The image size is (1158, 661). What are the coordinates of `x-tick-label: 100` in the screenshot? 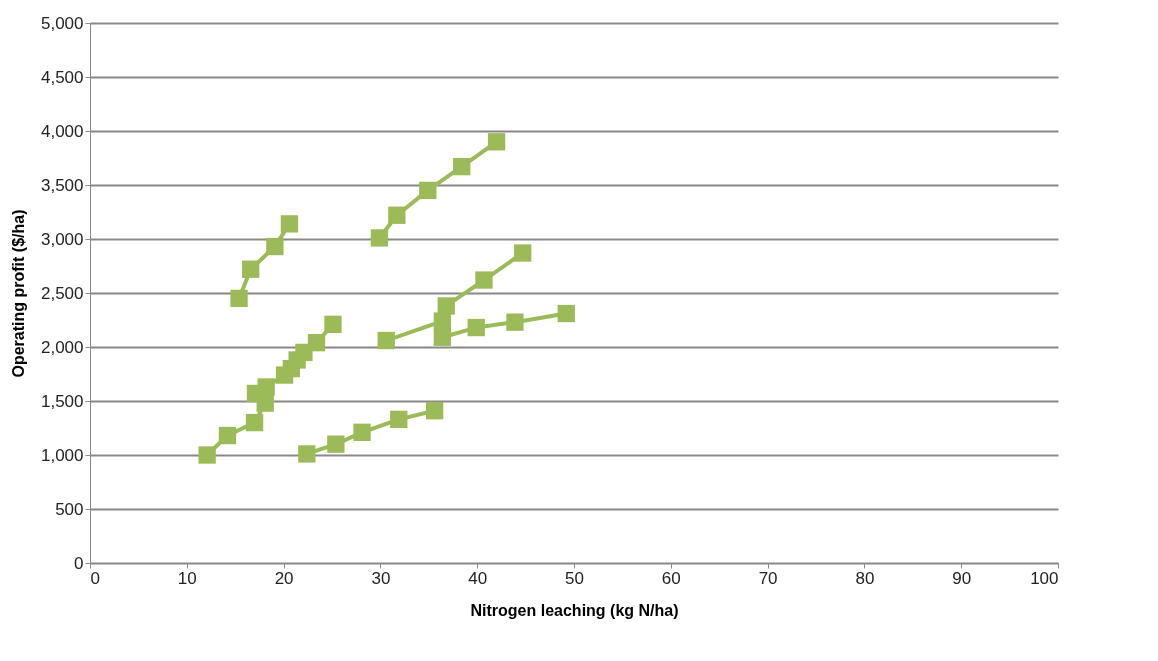 It's located at (1044, 578).